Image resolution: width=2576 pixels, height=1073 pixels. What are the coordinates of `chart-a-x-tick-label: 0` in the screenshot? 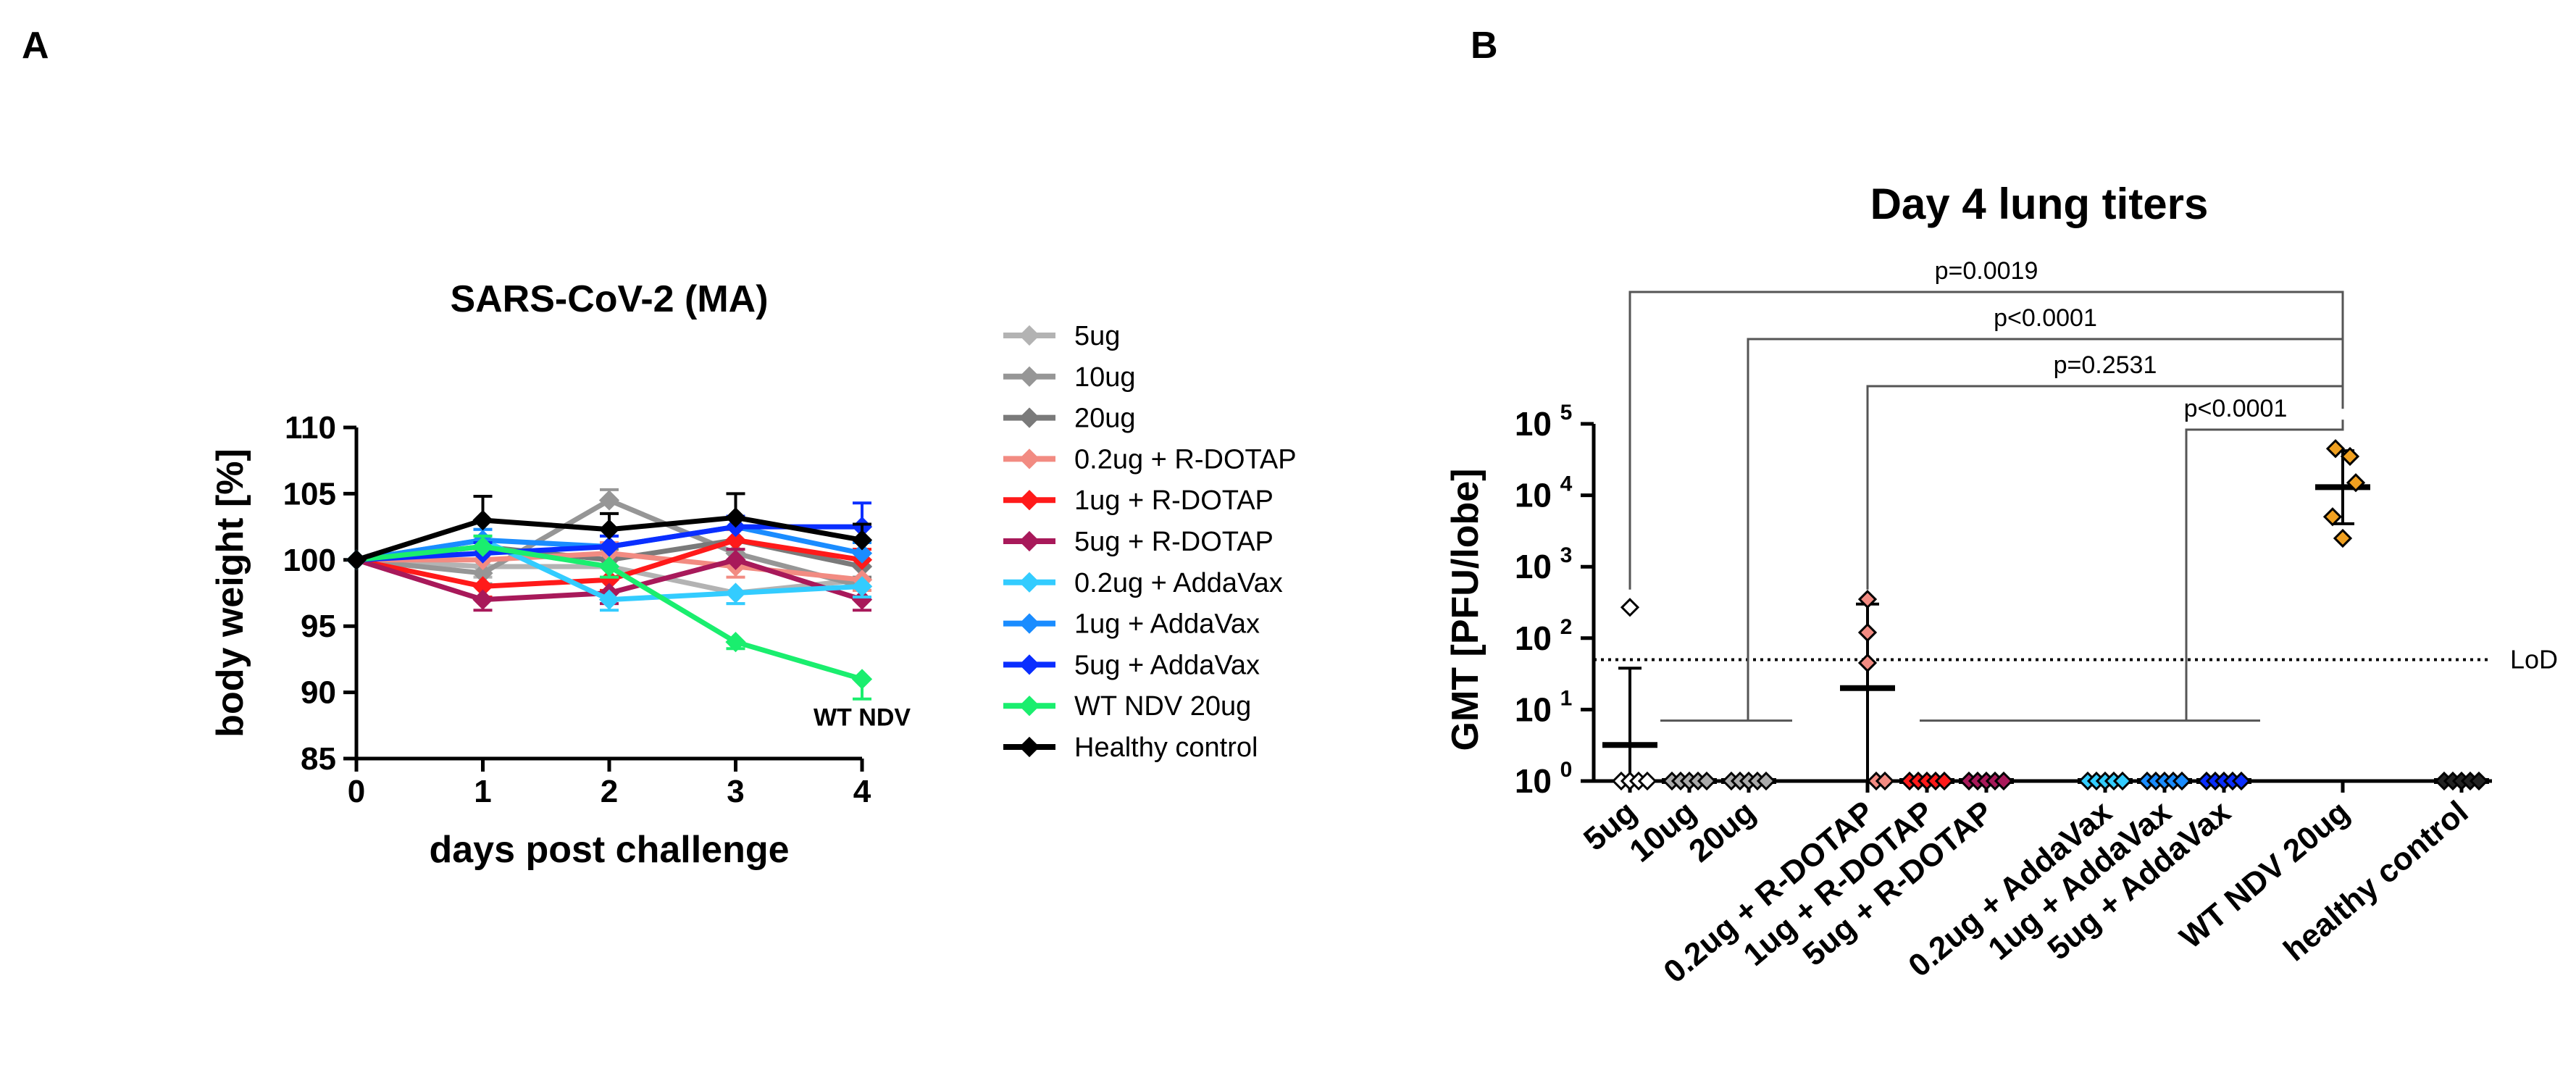 It's located at (356, 792).